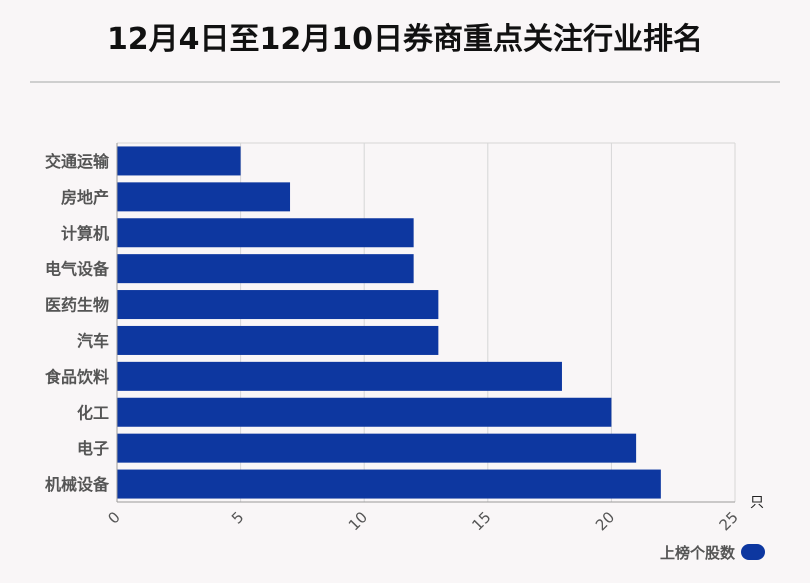 The width and height of the screenshot is (810, 583). I want to click on y-category-label: 机械设备, so click(77, 484).